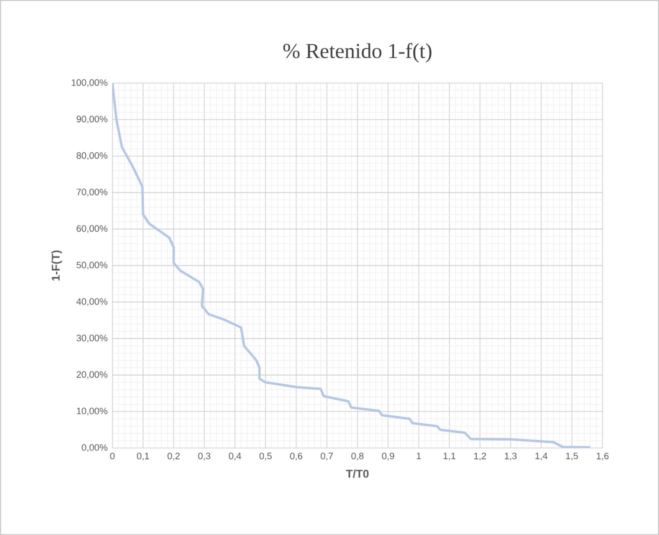 This screenshot has height=535, width=659. Describe the element at coordinates (602, 456) in the screenshot. I see `x-tick-label: 1,6` at that location.